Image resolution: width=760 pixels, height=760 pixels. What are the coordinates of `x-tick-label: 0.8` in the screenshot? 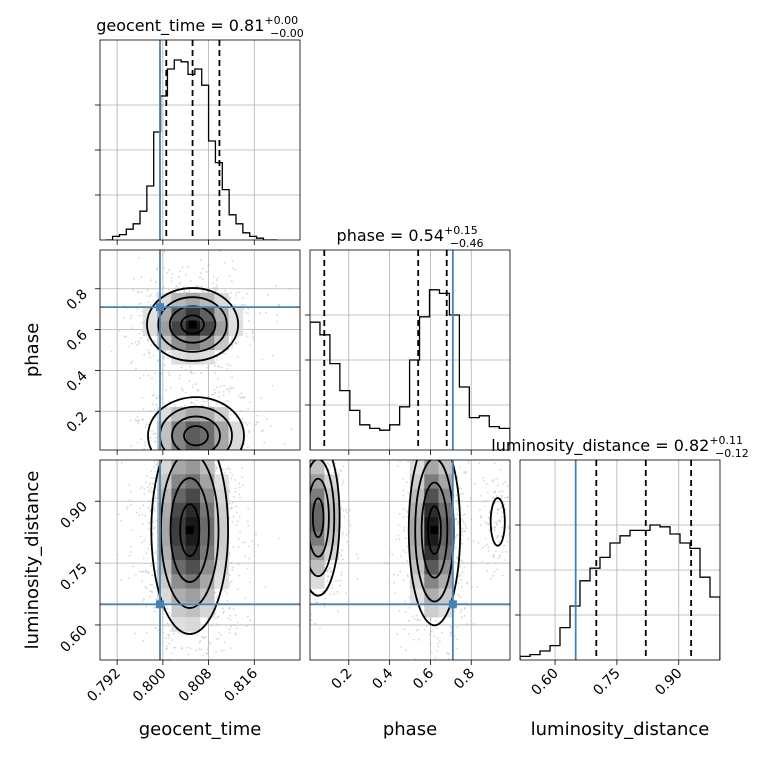 It's located at (464, 679).